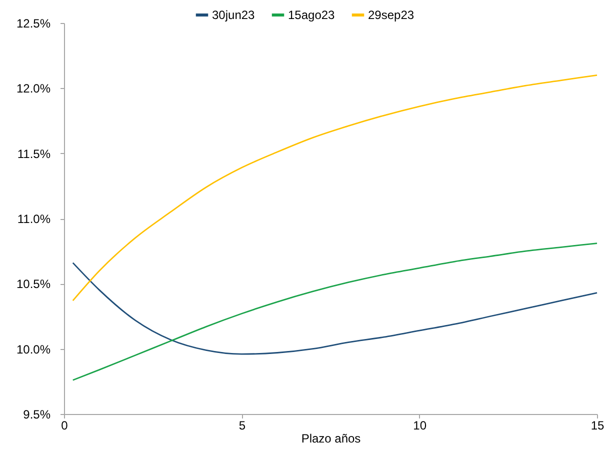 Image resolution: width=609 pixels, height=454 pixels. I want to click on x-tick-label: 0, so click(64, 425).